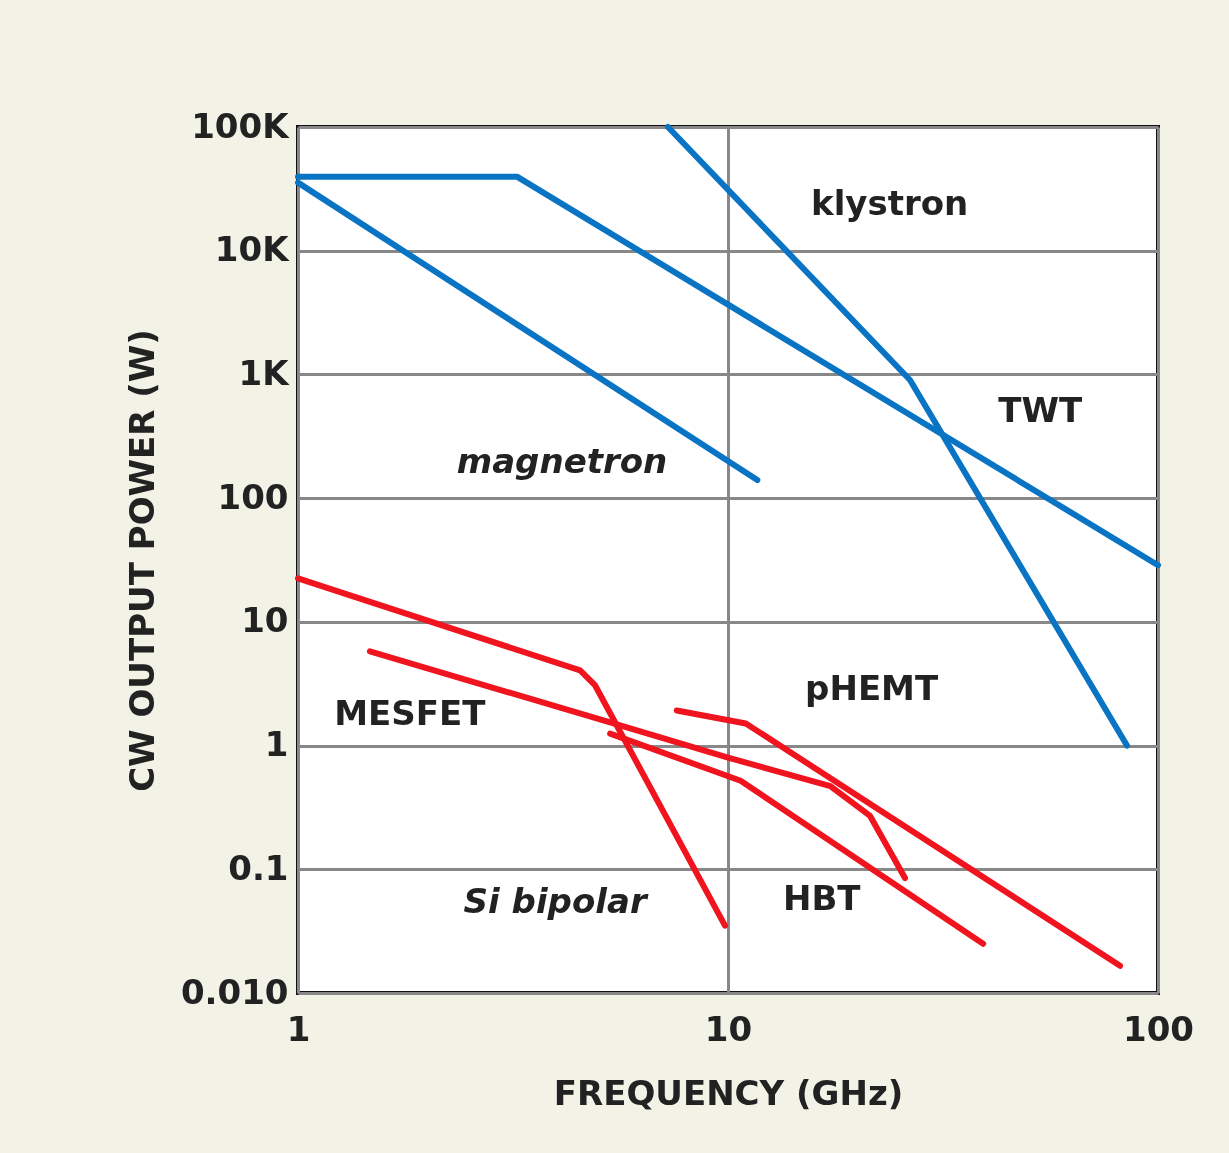 The height and width of the screenshot is (1153, 1229). What do you see at coordinates (234, 991) in the screenshot?
I see `y-tick-label: 0.010` at bounding box center [234, 991].